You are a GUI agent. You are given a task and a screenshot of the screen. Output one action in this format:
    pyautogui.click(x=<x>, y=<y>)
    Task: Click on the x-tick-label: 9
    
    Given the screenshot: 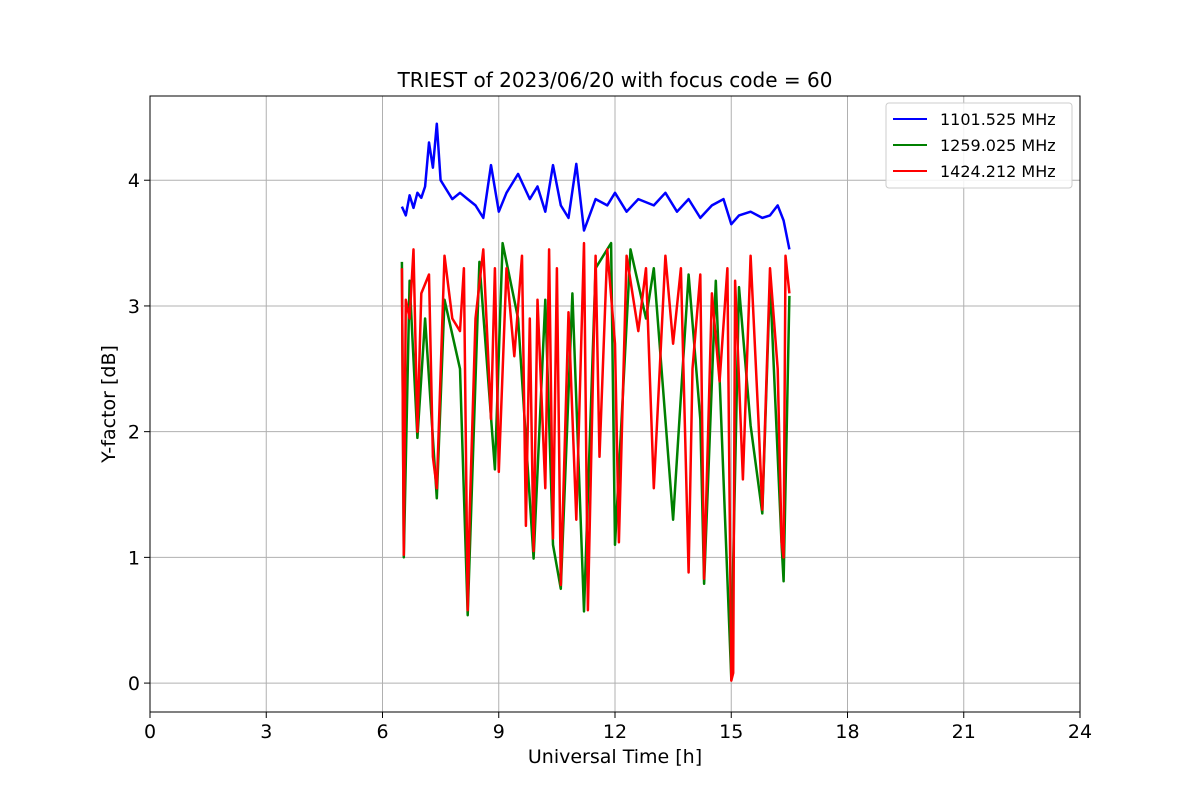 What is the action you would take?
    pyautogui.click(x=499, y=732)
    